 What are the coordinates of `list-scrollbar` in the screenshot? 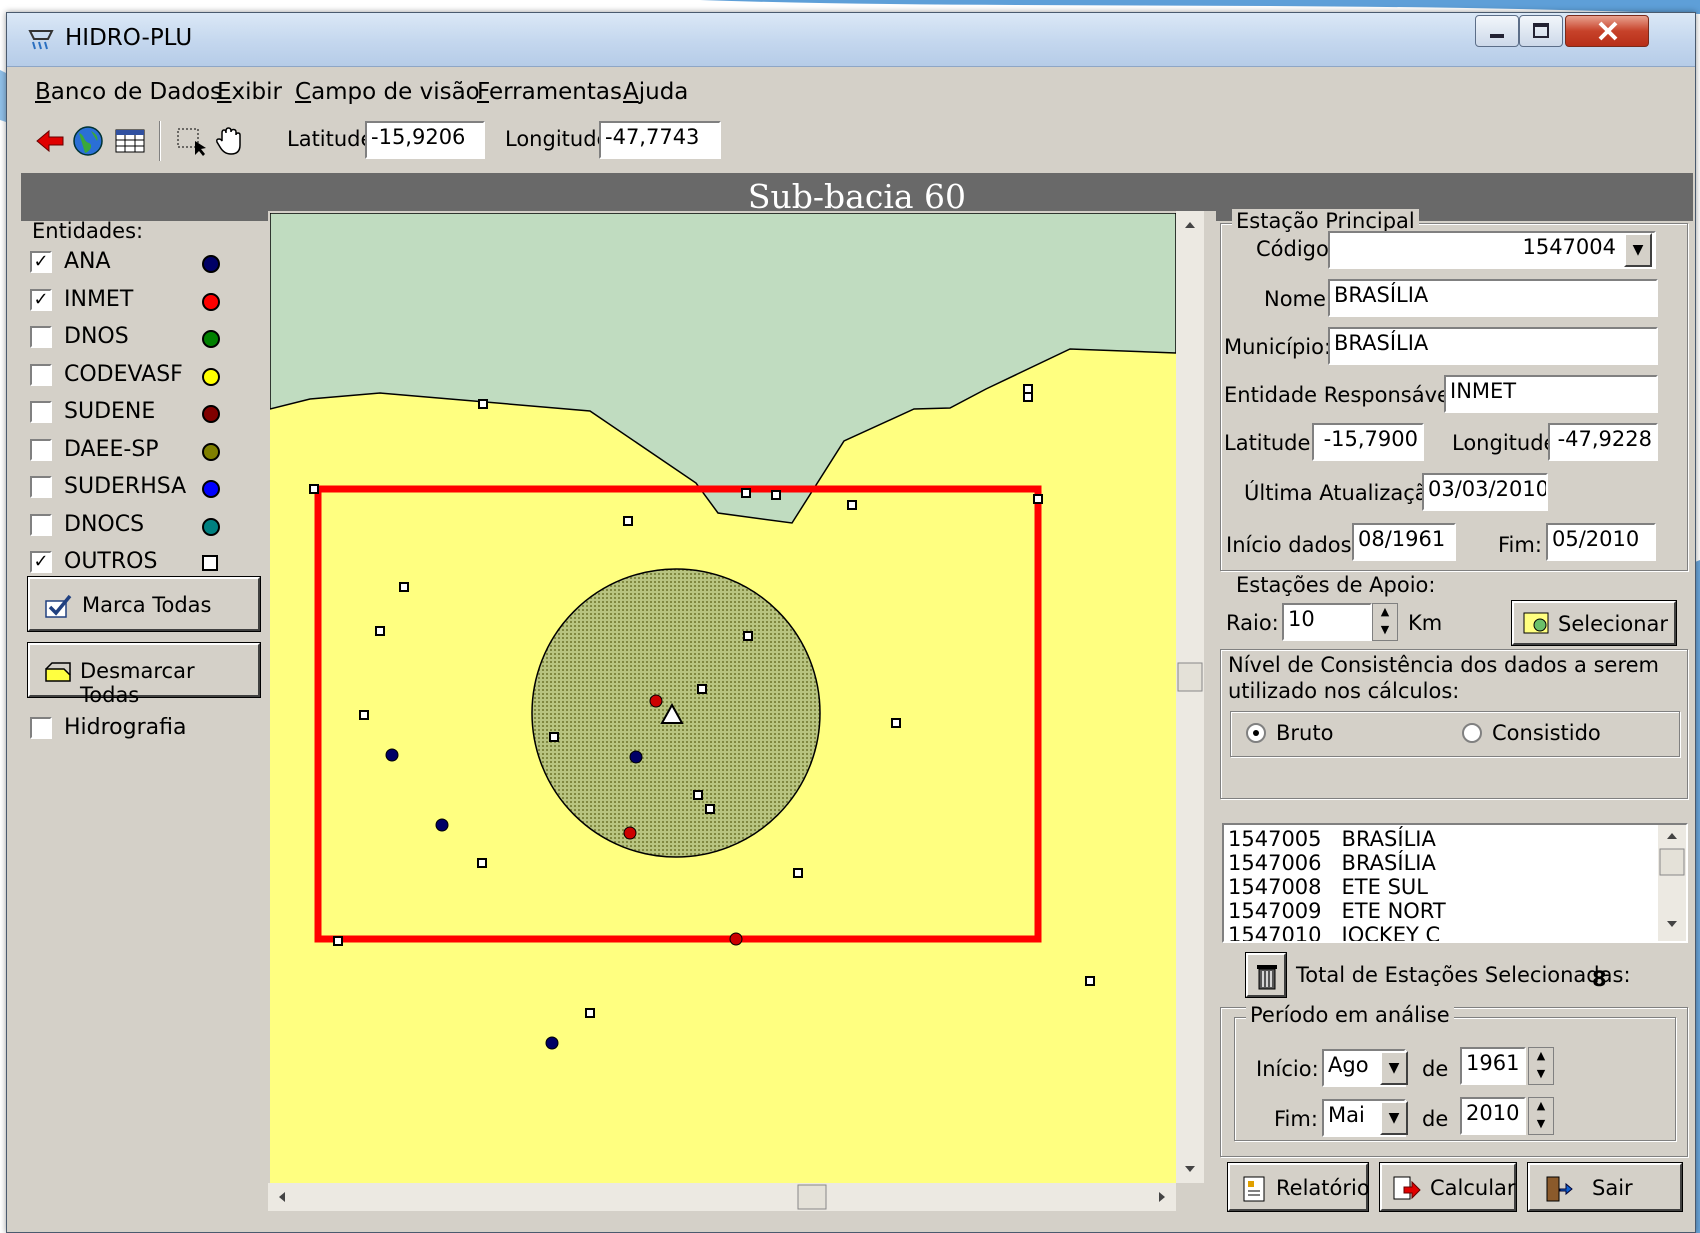 It's located at (1672, 883).